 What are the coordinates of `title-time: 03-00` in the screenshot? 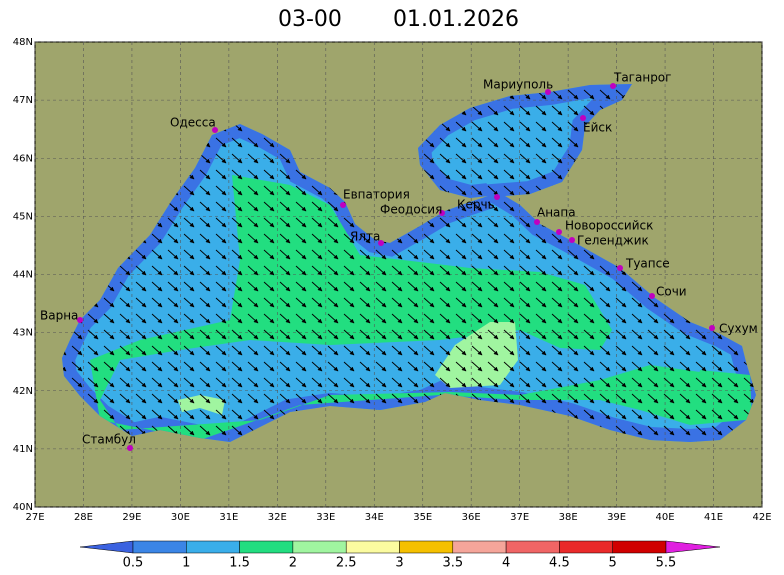 It's located at (310, 19).